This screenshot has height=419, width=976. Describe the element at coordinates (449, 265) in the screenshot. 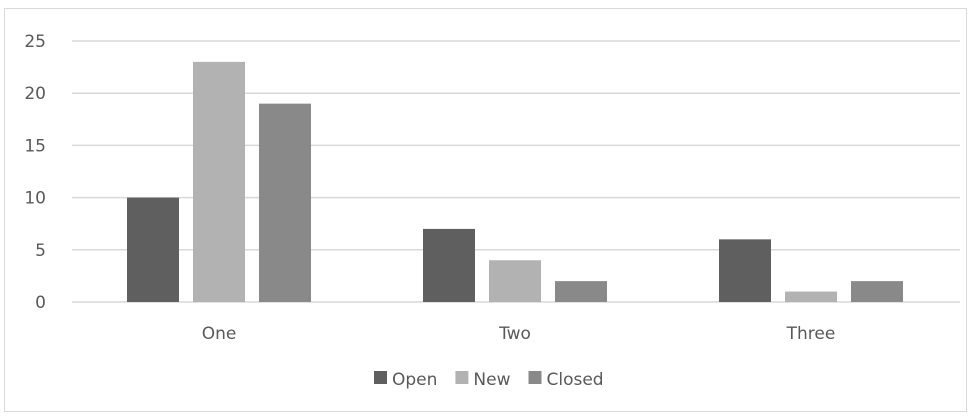

I see `bar-open-two` at that location.